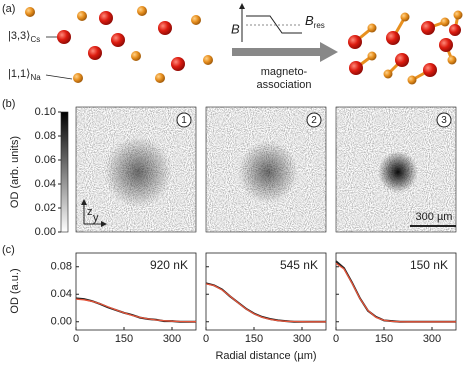  I want to click on temperature-label: 920 nK, so click(169, 265).